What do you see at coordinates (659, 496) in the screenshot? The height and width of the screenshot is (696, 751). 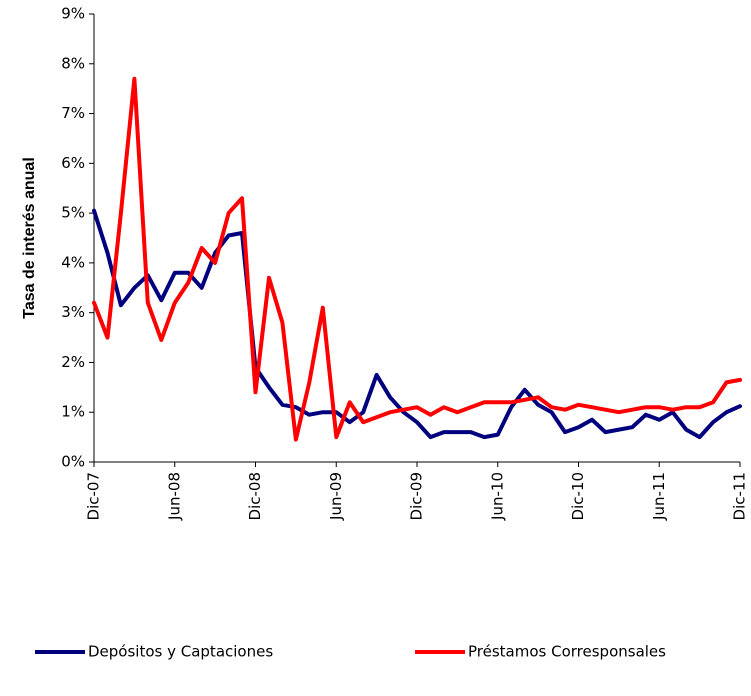 I see `x-tick-label: Jun-11` at bounding box center [659, 496].